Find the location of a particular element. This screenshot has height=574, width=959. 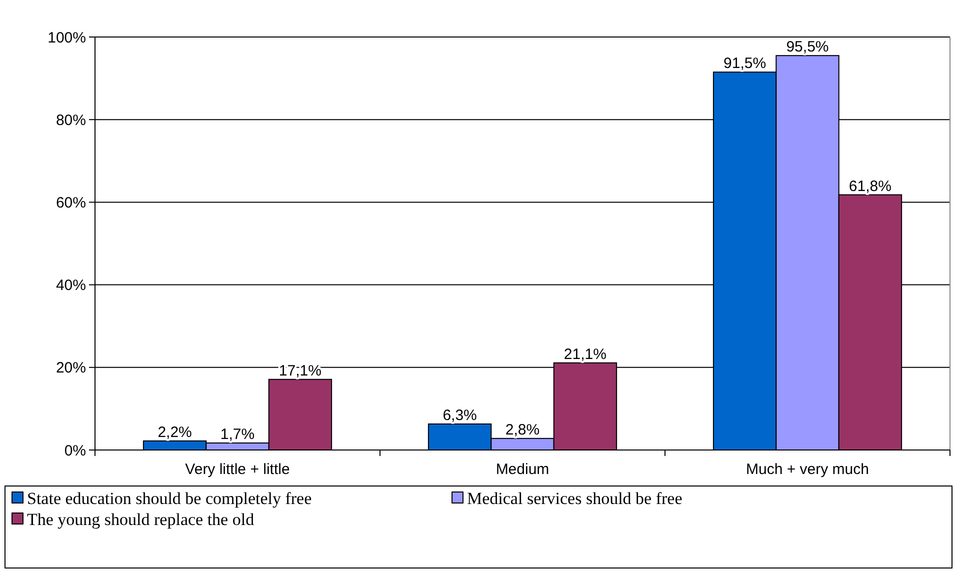

legend-label: State education should be completely free is located at coordinates (169, 498).